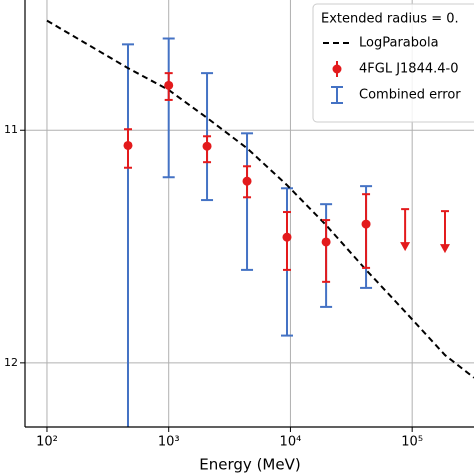  I want to click on legend-box, so click(393, 63).